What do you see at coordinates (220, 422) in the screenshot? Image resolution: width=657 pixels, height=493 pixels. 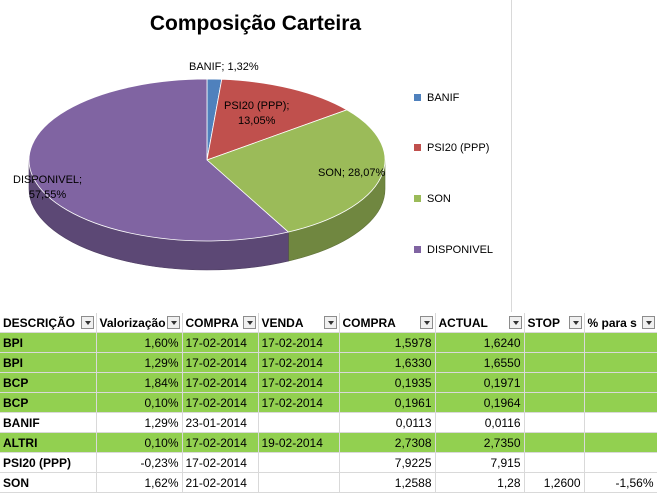 I see `table-cell: 23-01-2014` at bounding box center [220, 422].